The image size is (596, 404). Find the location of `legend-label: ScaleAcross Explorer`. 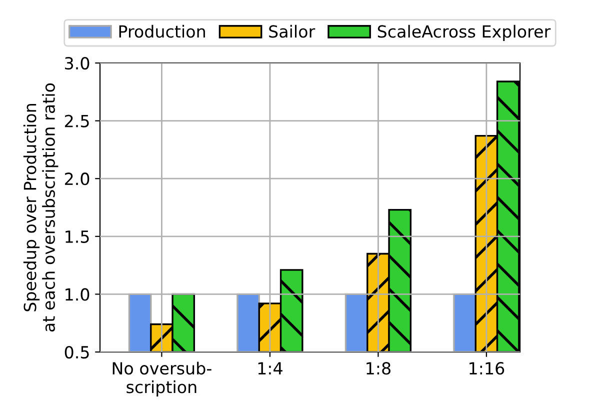

legend-label: ScaleAcross Explorer is located at coordinates (464, 32).